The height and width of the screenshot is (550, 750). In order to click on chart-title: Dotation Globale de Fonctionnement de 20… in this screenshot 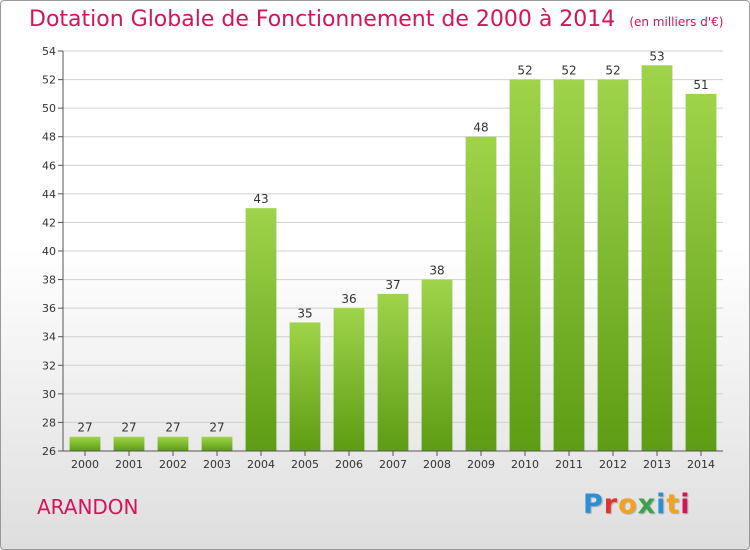, I will do `click(376, 19)`.